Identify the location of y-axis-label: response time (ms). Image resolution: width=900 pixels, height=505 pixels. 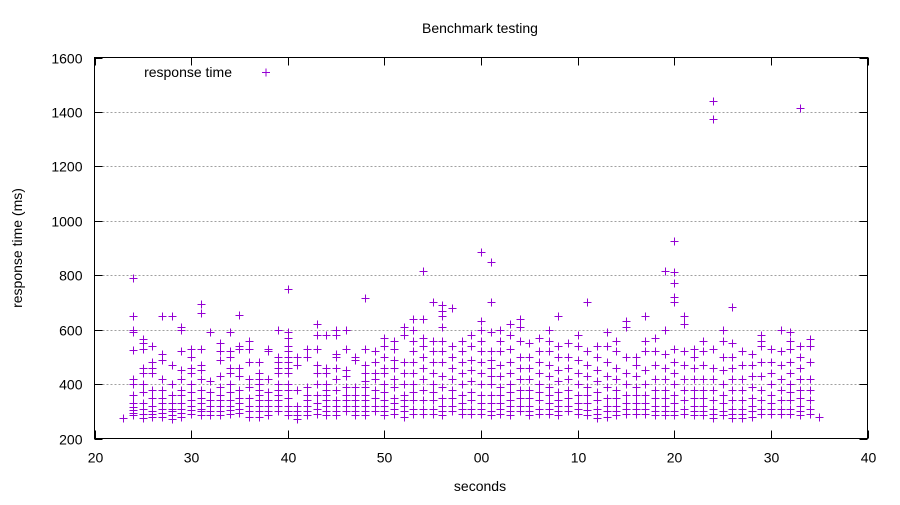
(17, 248).